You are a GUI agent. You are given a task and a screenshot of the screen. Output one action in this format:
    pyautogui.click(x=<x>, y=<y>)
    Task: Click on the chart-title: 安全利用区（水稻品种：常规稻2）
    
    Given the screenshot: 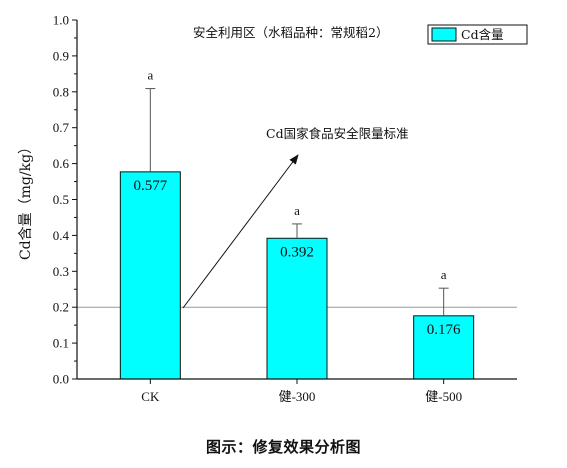 What is the action you would take?
    pyautogui.click(x=290, y=32)
    